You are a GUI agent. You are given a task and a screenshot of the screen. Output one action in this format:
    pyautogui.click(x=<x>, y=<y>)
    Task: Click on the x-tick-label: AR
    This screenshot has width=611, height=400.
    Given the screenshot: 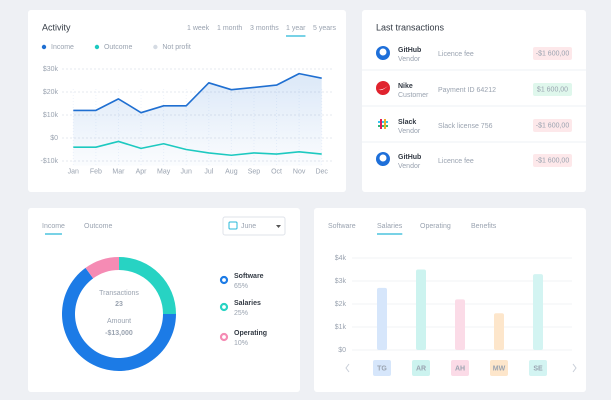 What is the action you would take?
    pyautogui.click(x=421, y=368)
    